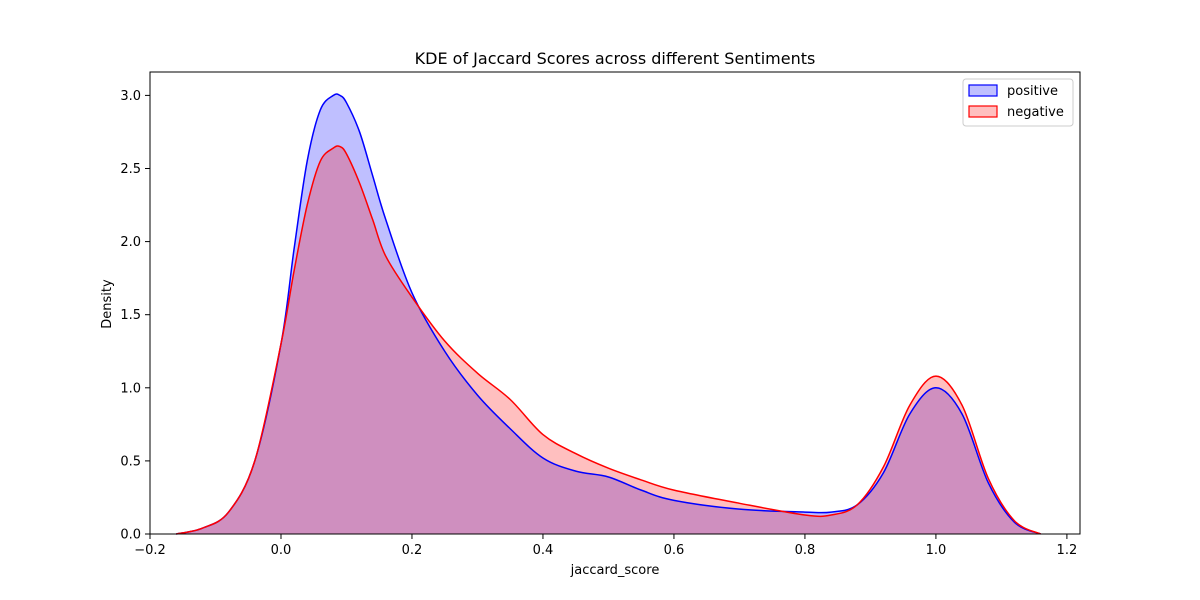 Image resolution: width=1200 pixels, height=600 pixels. What do you see at coordinates (130, 461) in the screenshot?
I see `y-tick-label: 0.5` at bounding box center [130, 461].